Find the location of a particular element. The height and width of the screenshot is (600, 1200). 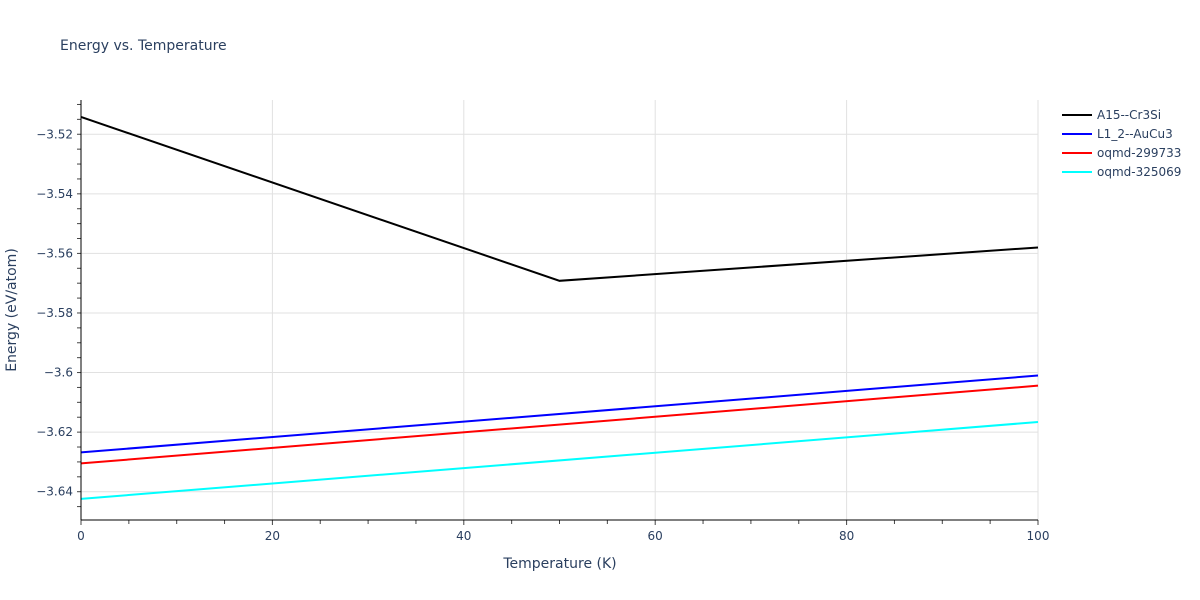

legend-item: A15--Cr3Si is located at coordinates (1111, 115).